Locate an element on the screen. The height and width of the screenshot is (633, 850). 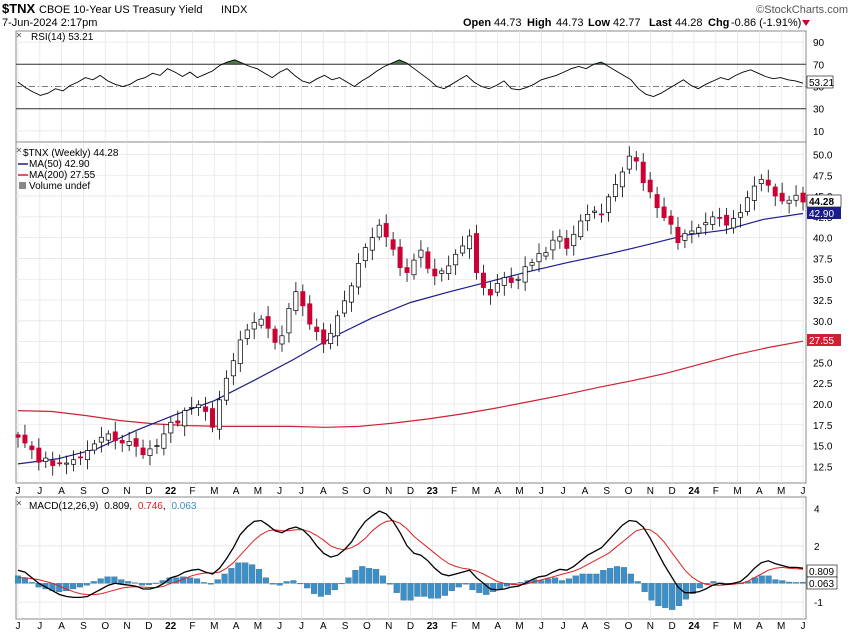
rsi-collapse-icon is located at coordinates (19, 35).